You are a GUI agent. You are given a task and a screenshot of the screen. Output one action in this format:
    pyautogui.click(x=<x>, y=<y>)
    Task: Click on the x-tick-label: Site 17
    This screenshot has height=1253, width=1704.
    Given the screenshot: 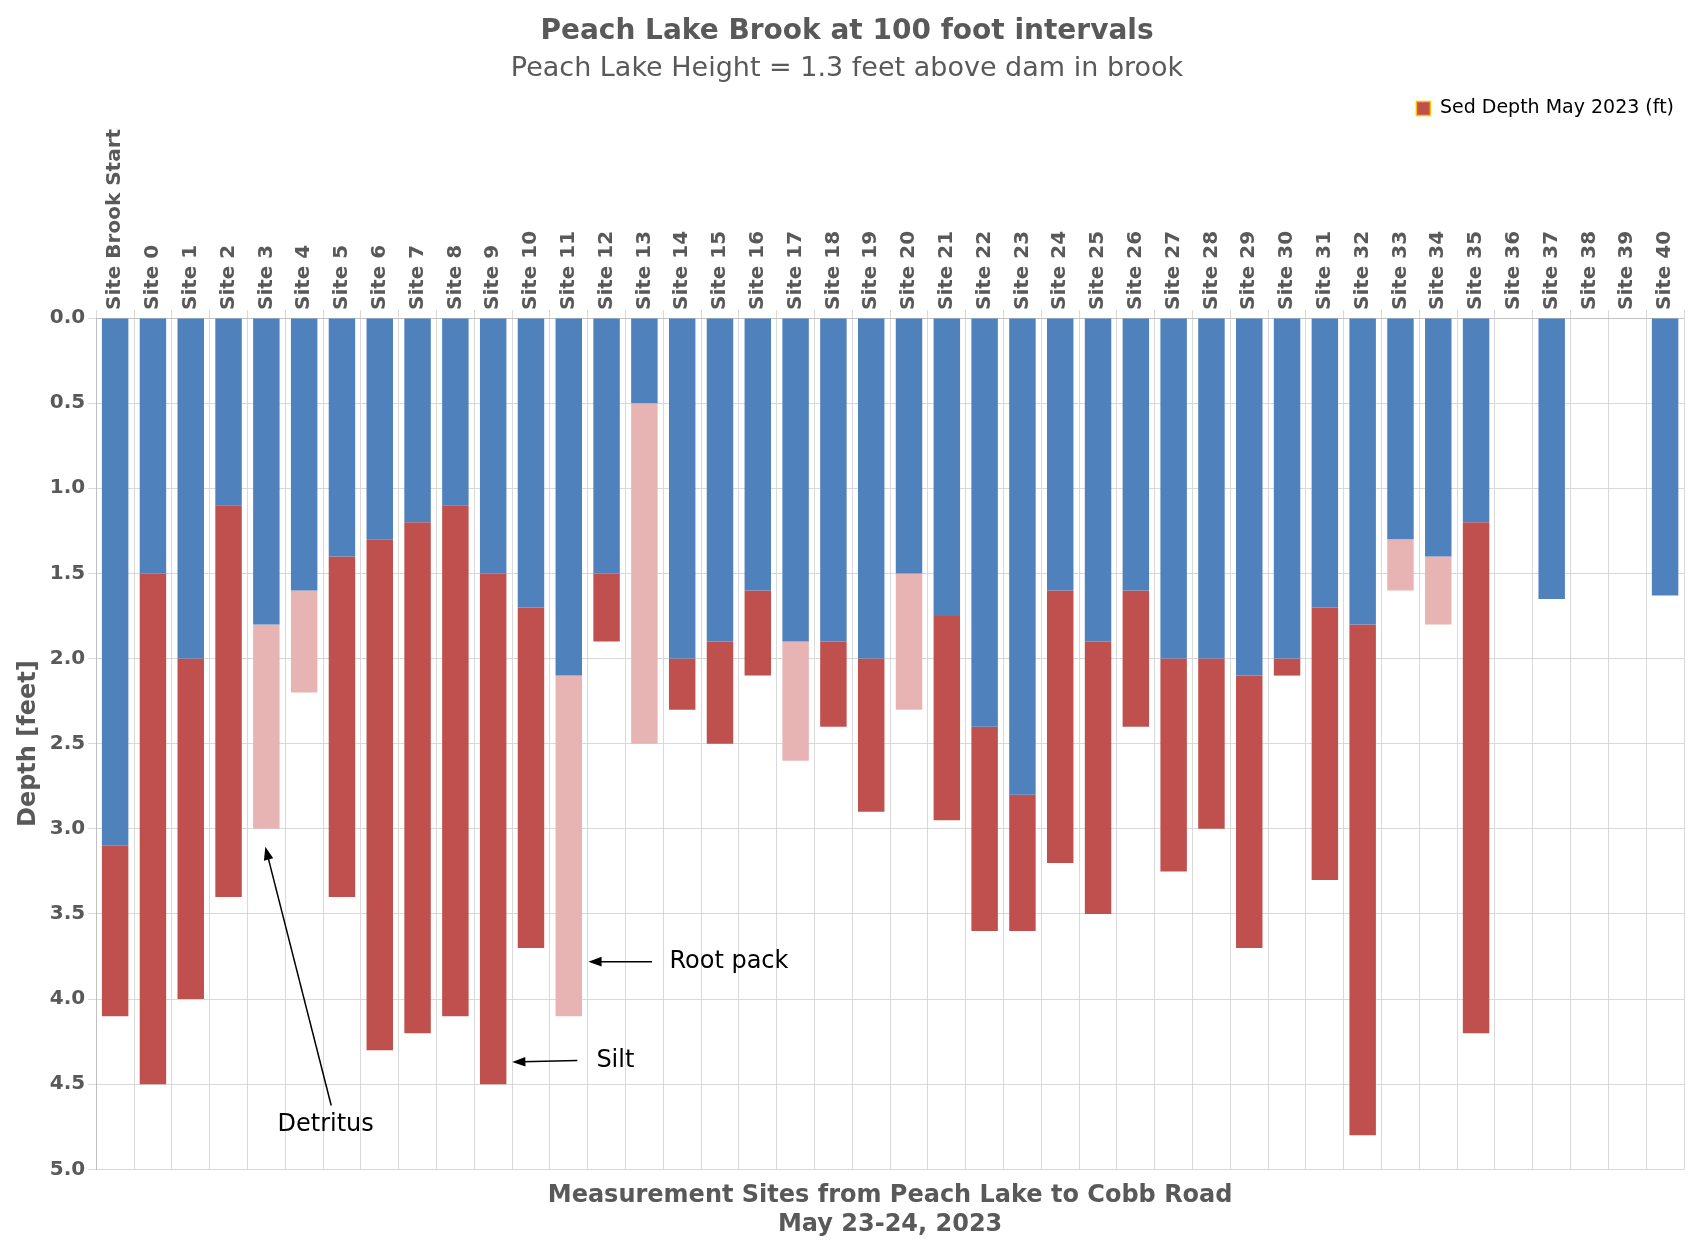 What is the action you would take?
    pyautogui.click(x=793, y=270)
    